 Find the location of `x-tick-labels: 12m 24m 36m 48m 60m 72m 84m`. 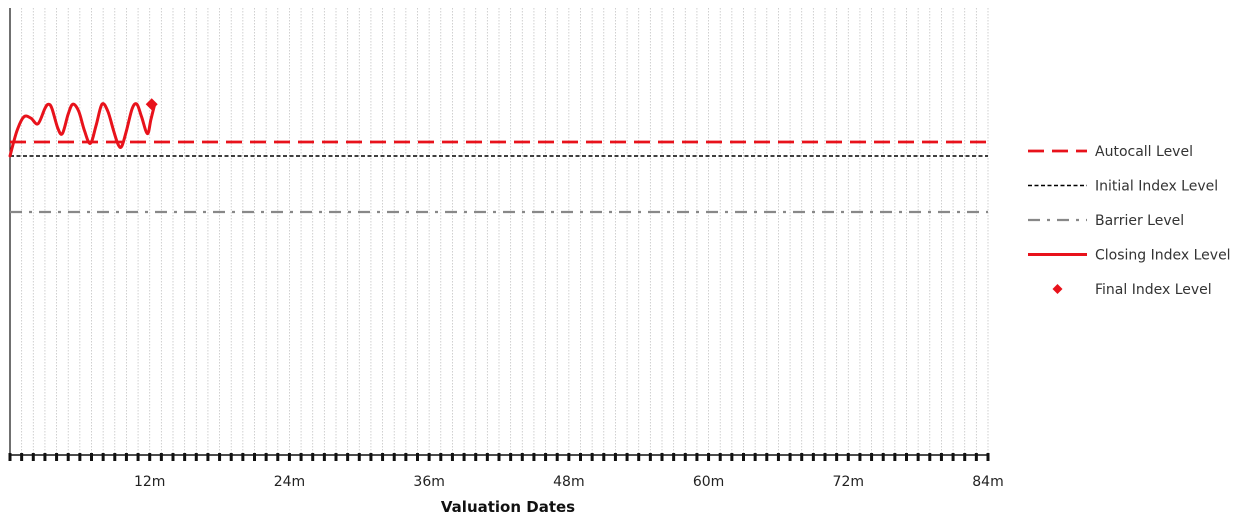

x-tick-labels: 12m 24m 36m 48m 60m 72m 84m is located at coordinates (569, 482).